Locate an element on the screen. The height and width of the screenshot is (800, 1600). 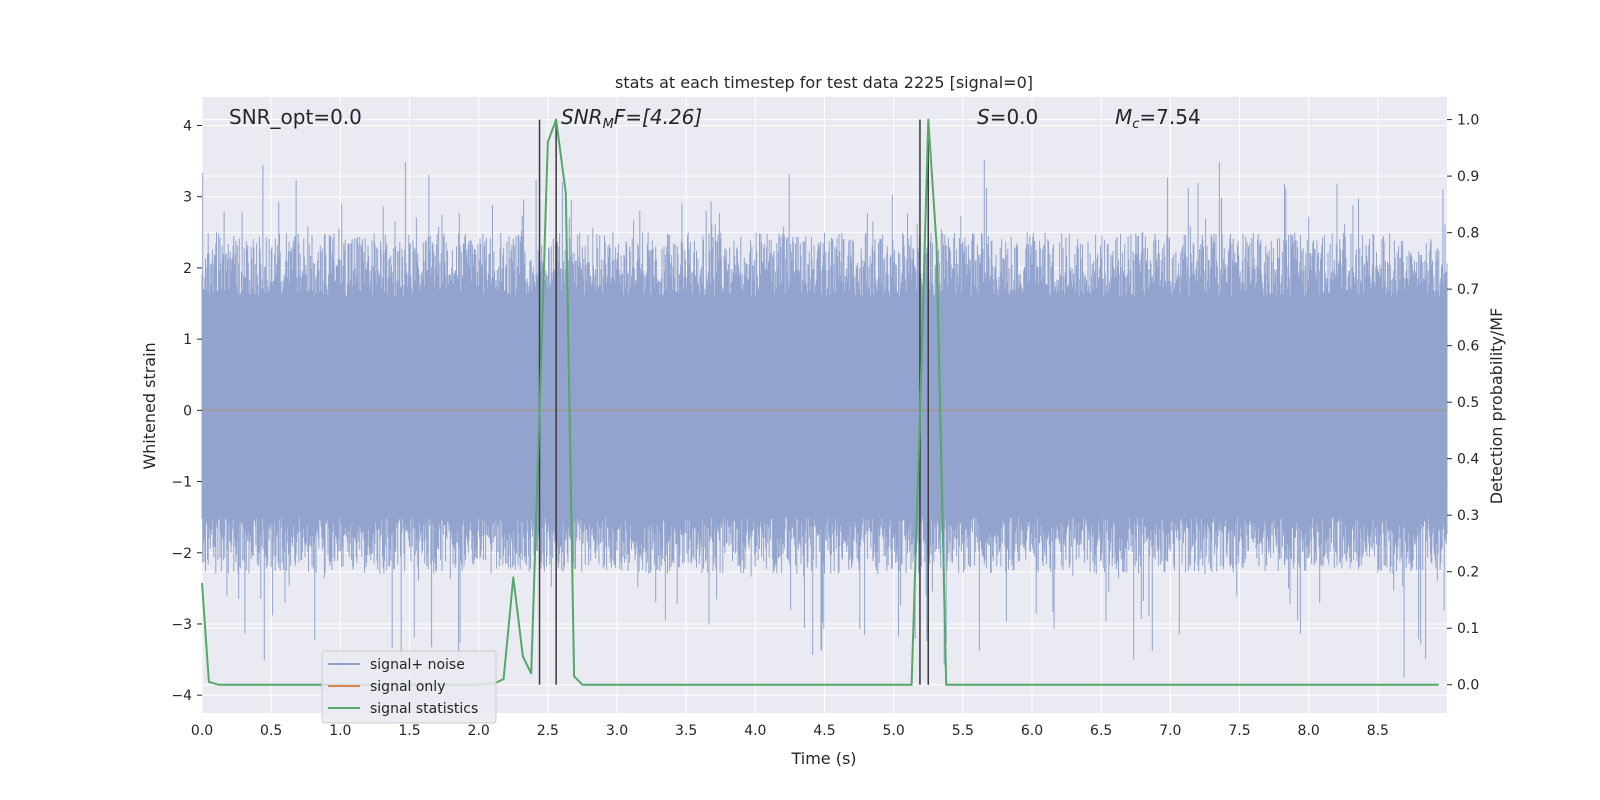
x-tick-label: 8.0 is located at coordinates (1309, 731).